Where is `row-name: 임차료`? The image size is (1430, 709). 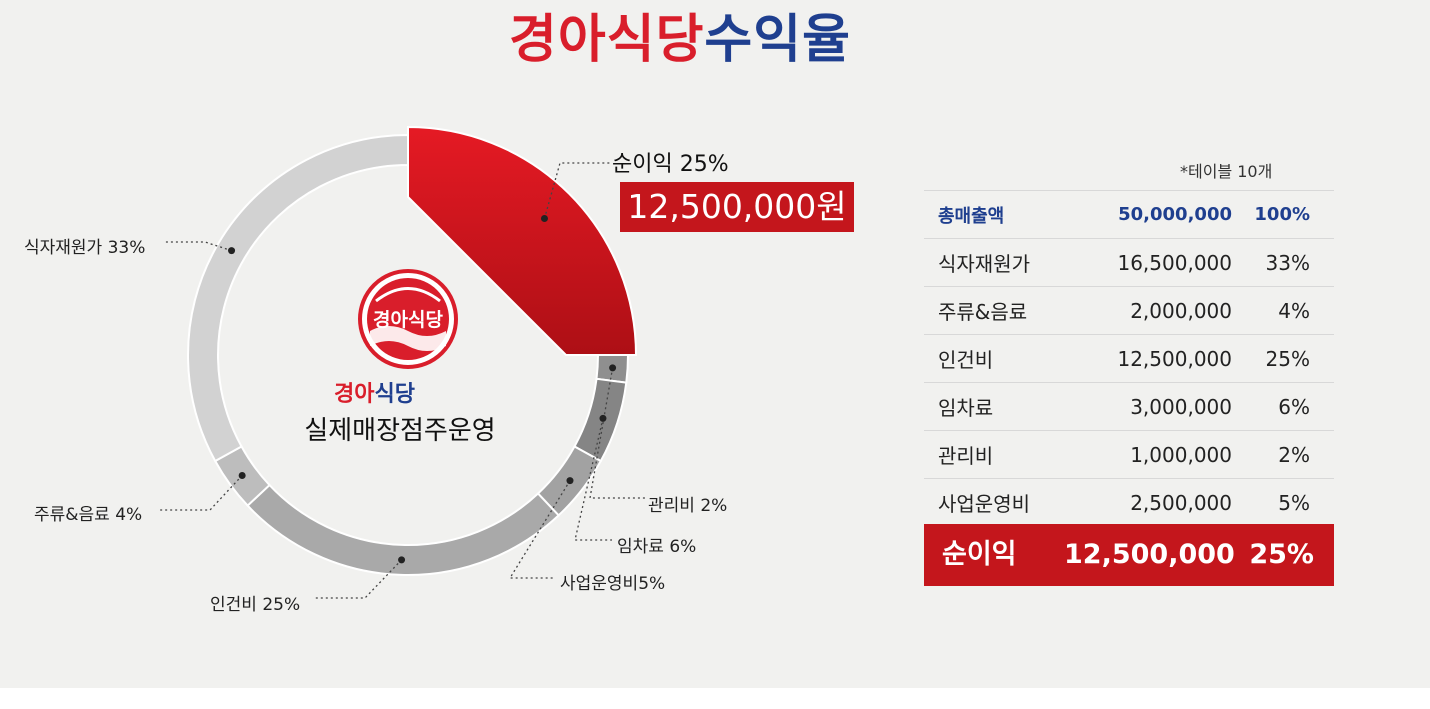
row-name: 임차료 is located at coordinates (996, 406).